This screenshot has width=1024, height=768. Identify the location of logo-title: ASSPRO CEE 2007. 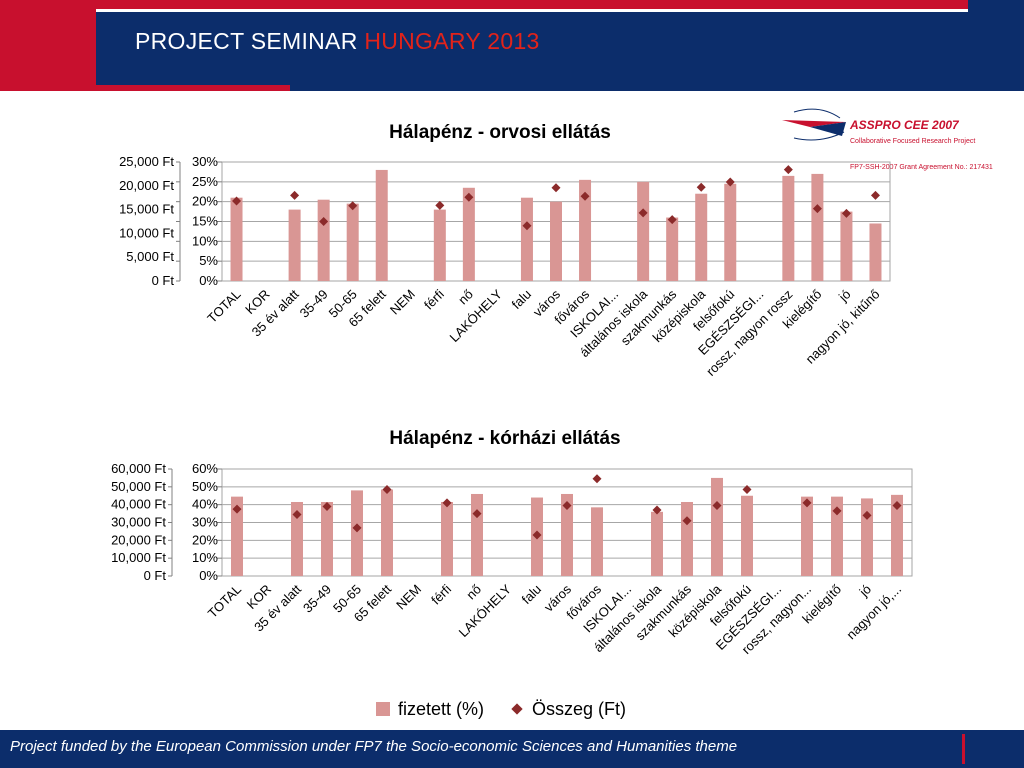
(904, 125).